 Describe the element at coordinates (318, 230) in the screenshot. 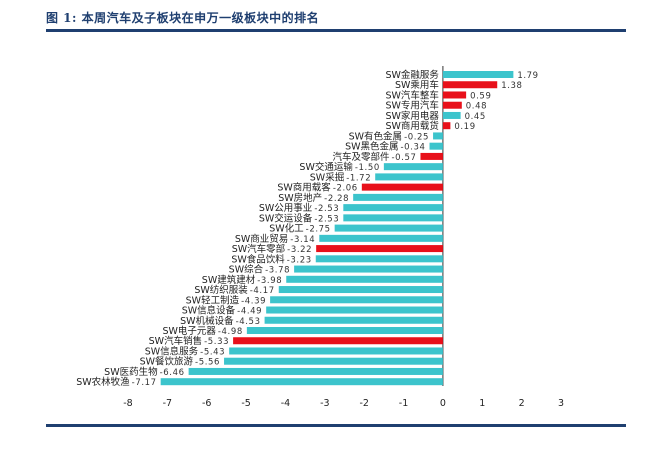

I see `value-label: -2.75` at that location.